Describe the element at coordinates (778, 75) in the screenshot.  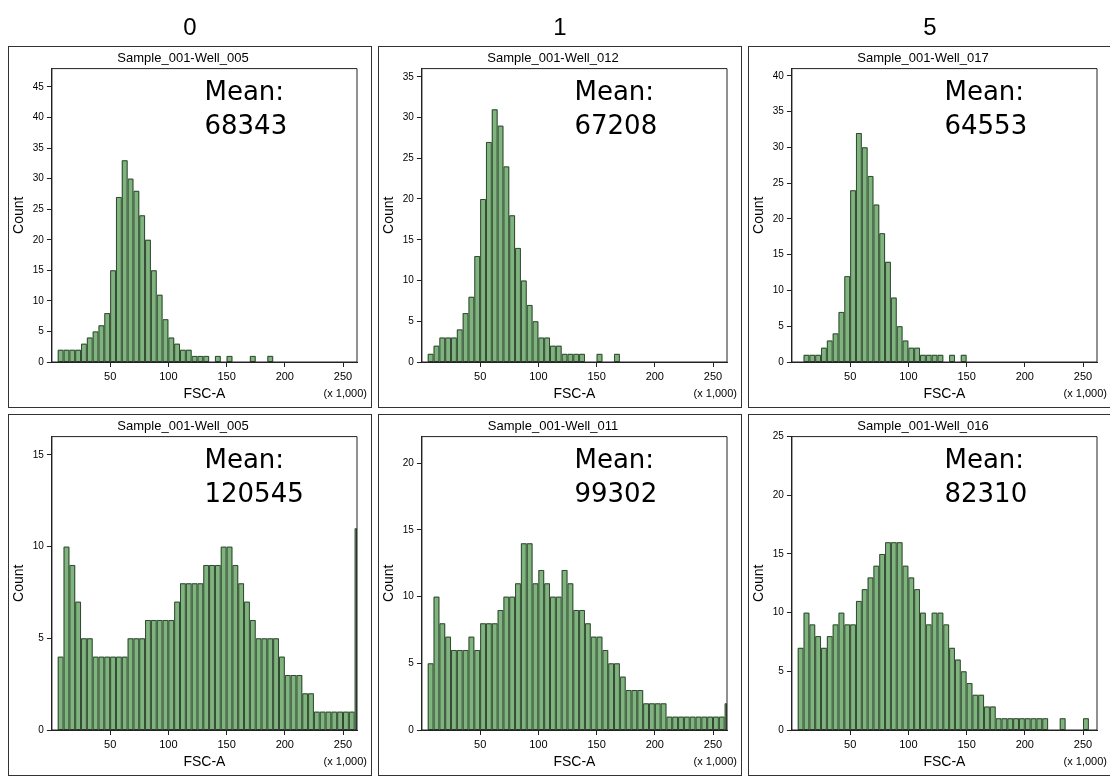
I see `y-tick-label: 40` at that location.